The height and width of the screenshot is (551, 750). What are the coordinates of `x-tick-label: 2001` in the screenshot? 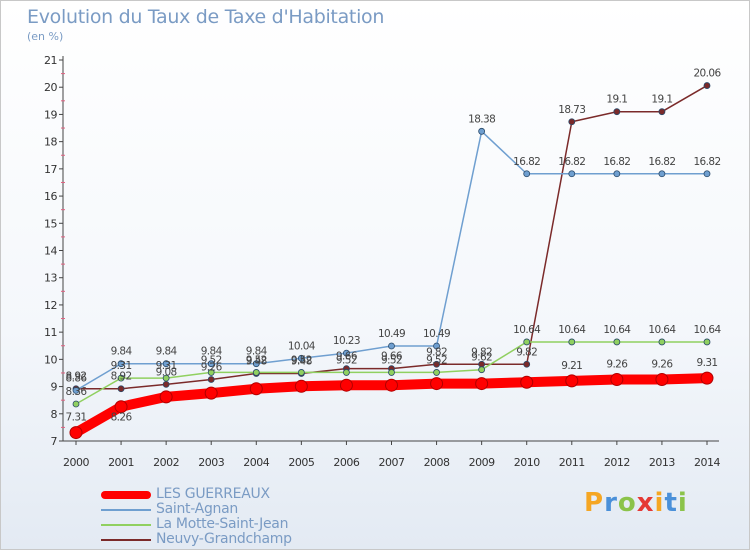 It's located at (121, 462).